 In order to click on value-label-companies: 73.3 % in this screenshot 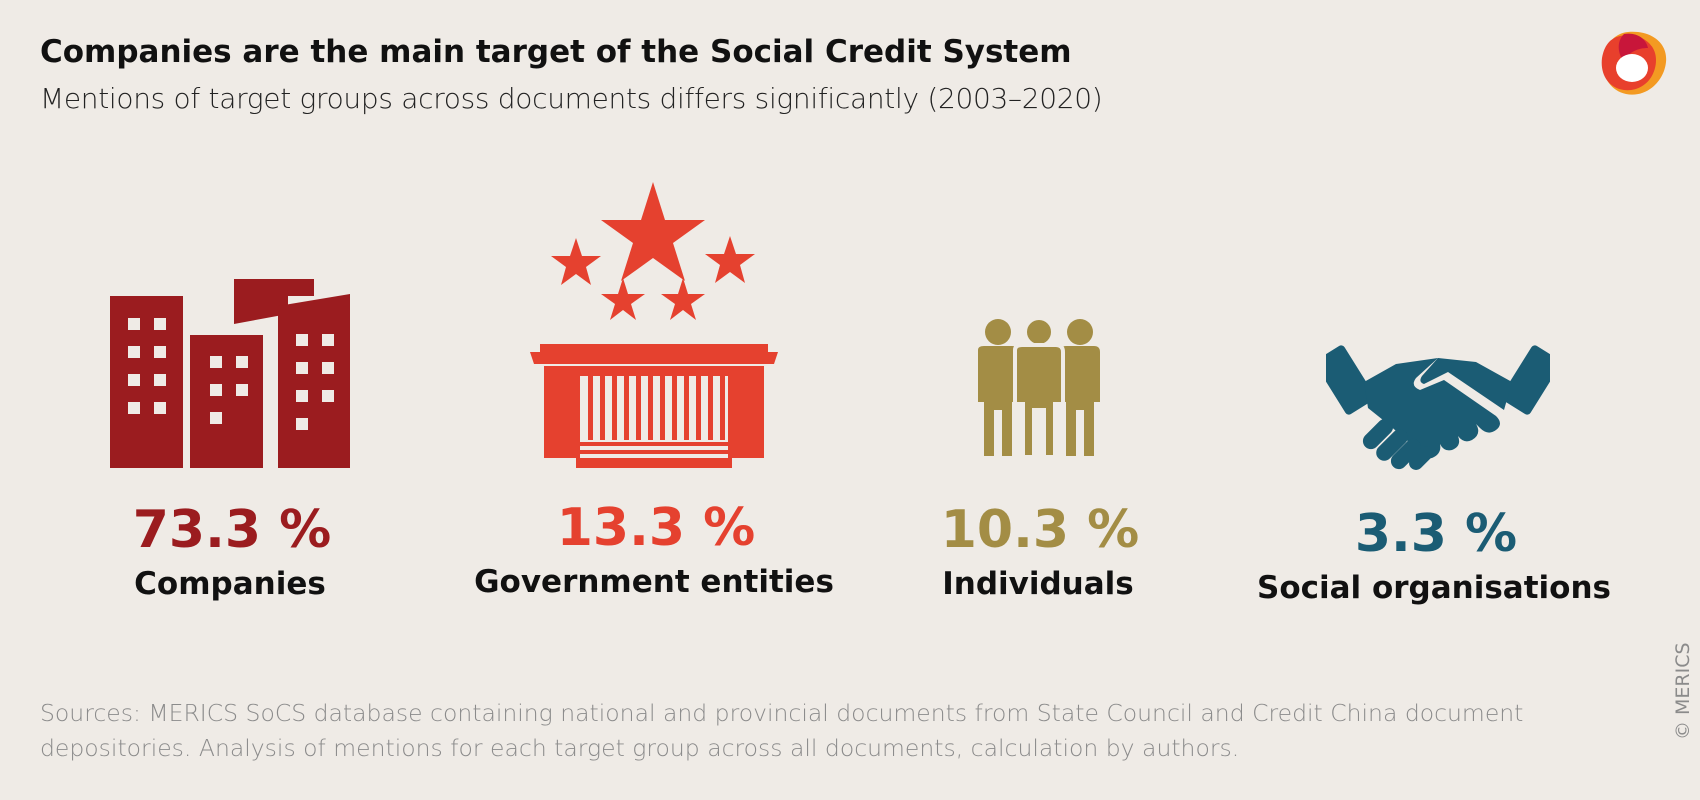, I will do `click(232, 530)`.